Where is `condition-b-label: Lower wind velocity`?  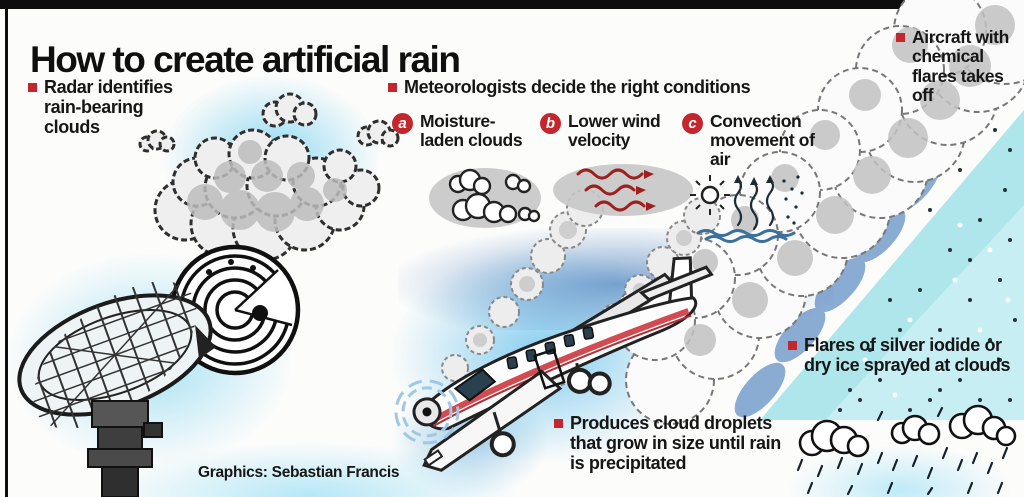
condition-b-label: Lower wind velocity is located at coordinates (614, 130).